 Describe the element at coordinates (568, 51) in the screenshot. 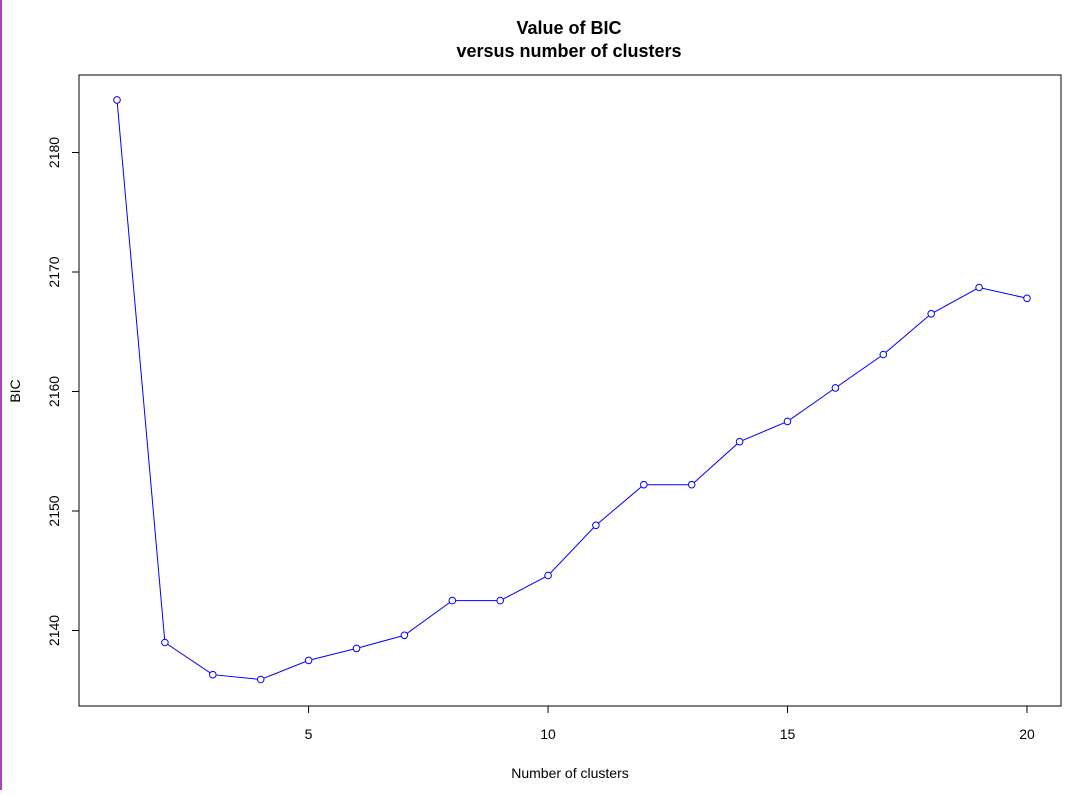

I see `chart-subtitle: versus number of clusters` at that location.